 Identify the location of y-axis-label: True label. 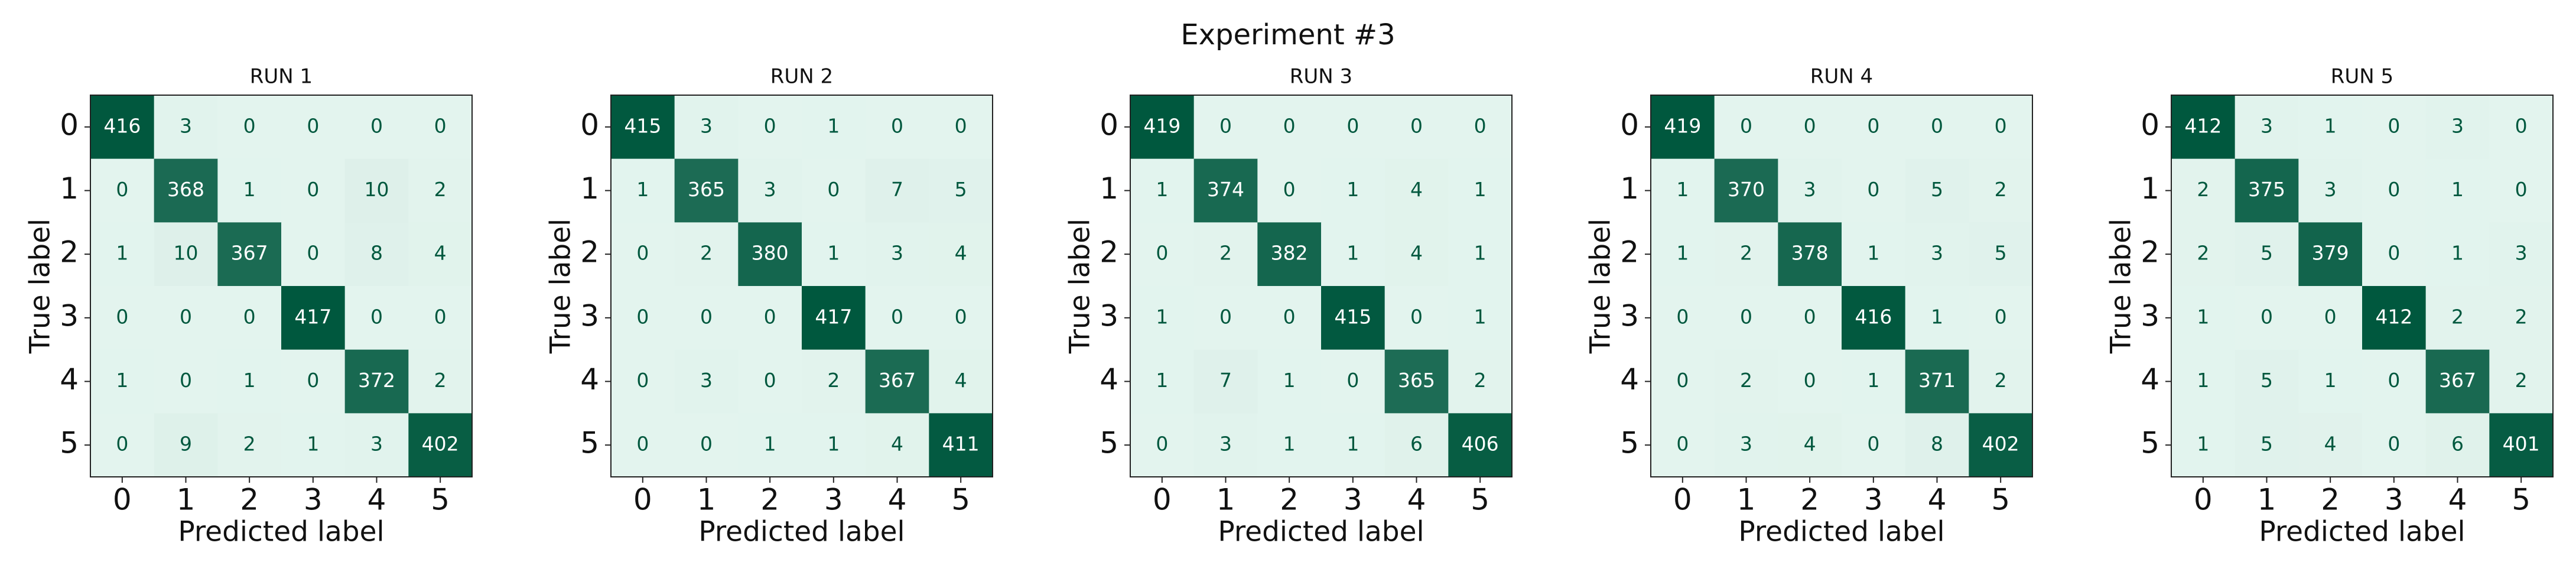
(561, 286).